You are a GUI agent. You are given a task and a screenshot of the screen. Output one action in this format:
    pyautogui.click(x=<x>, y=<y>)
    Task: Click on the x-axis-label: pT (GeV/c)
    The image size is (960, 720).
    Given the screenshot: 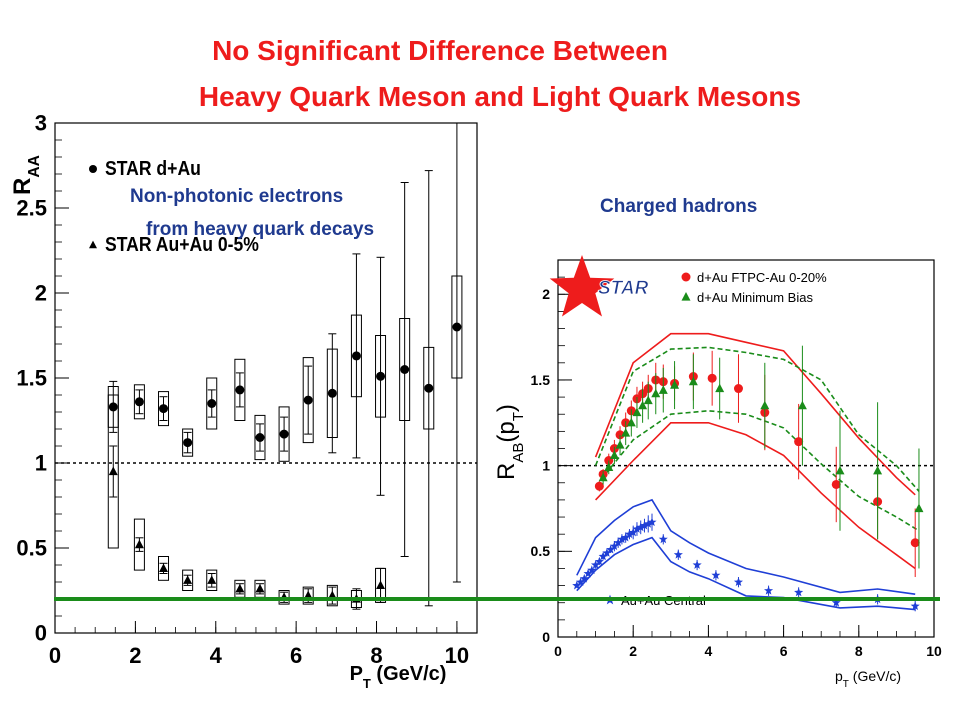 What is the action you would take?
    pyautogui.click(x=868, y=679)
    